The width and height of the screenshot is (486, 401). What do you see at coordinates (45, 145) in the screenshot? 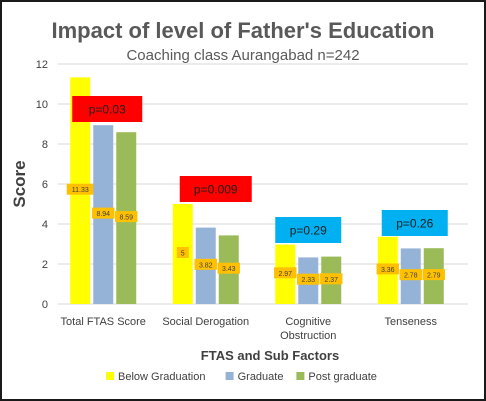
I see `y-tick-label: 8` at bounding box center [45, 145].